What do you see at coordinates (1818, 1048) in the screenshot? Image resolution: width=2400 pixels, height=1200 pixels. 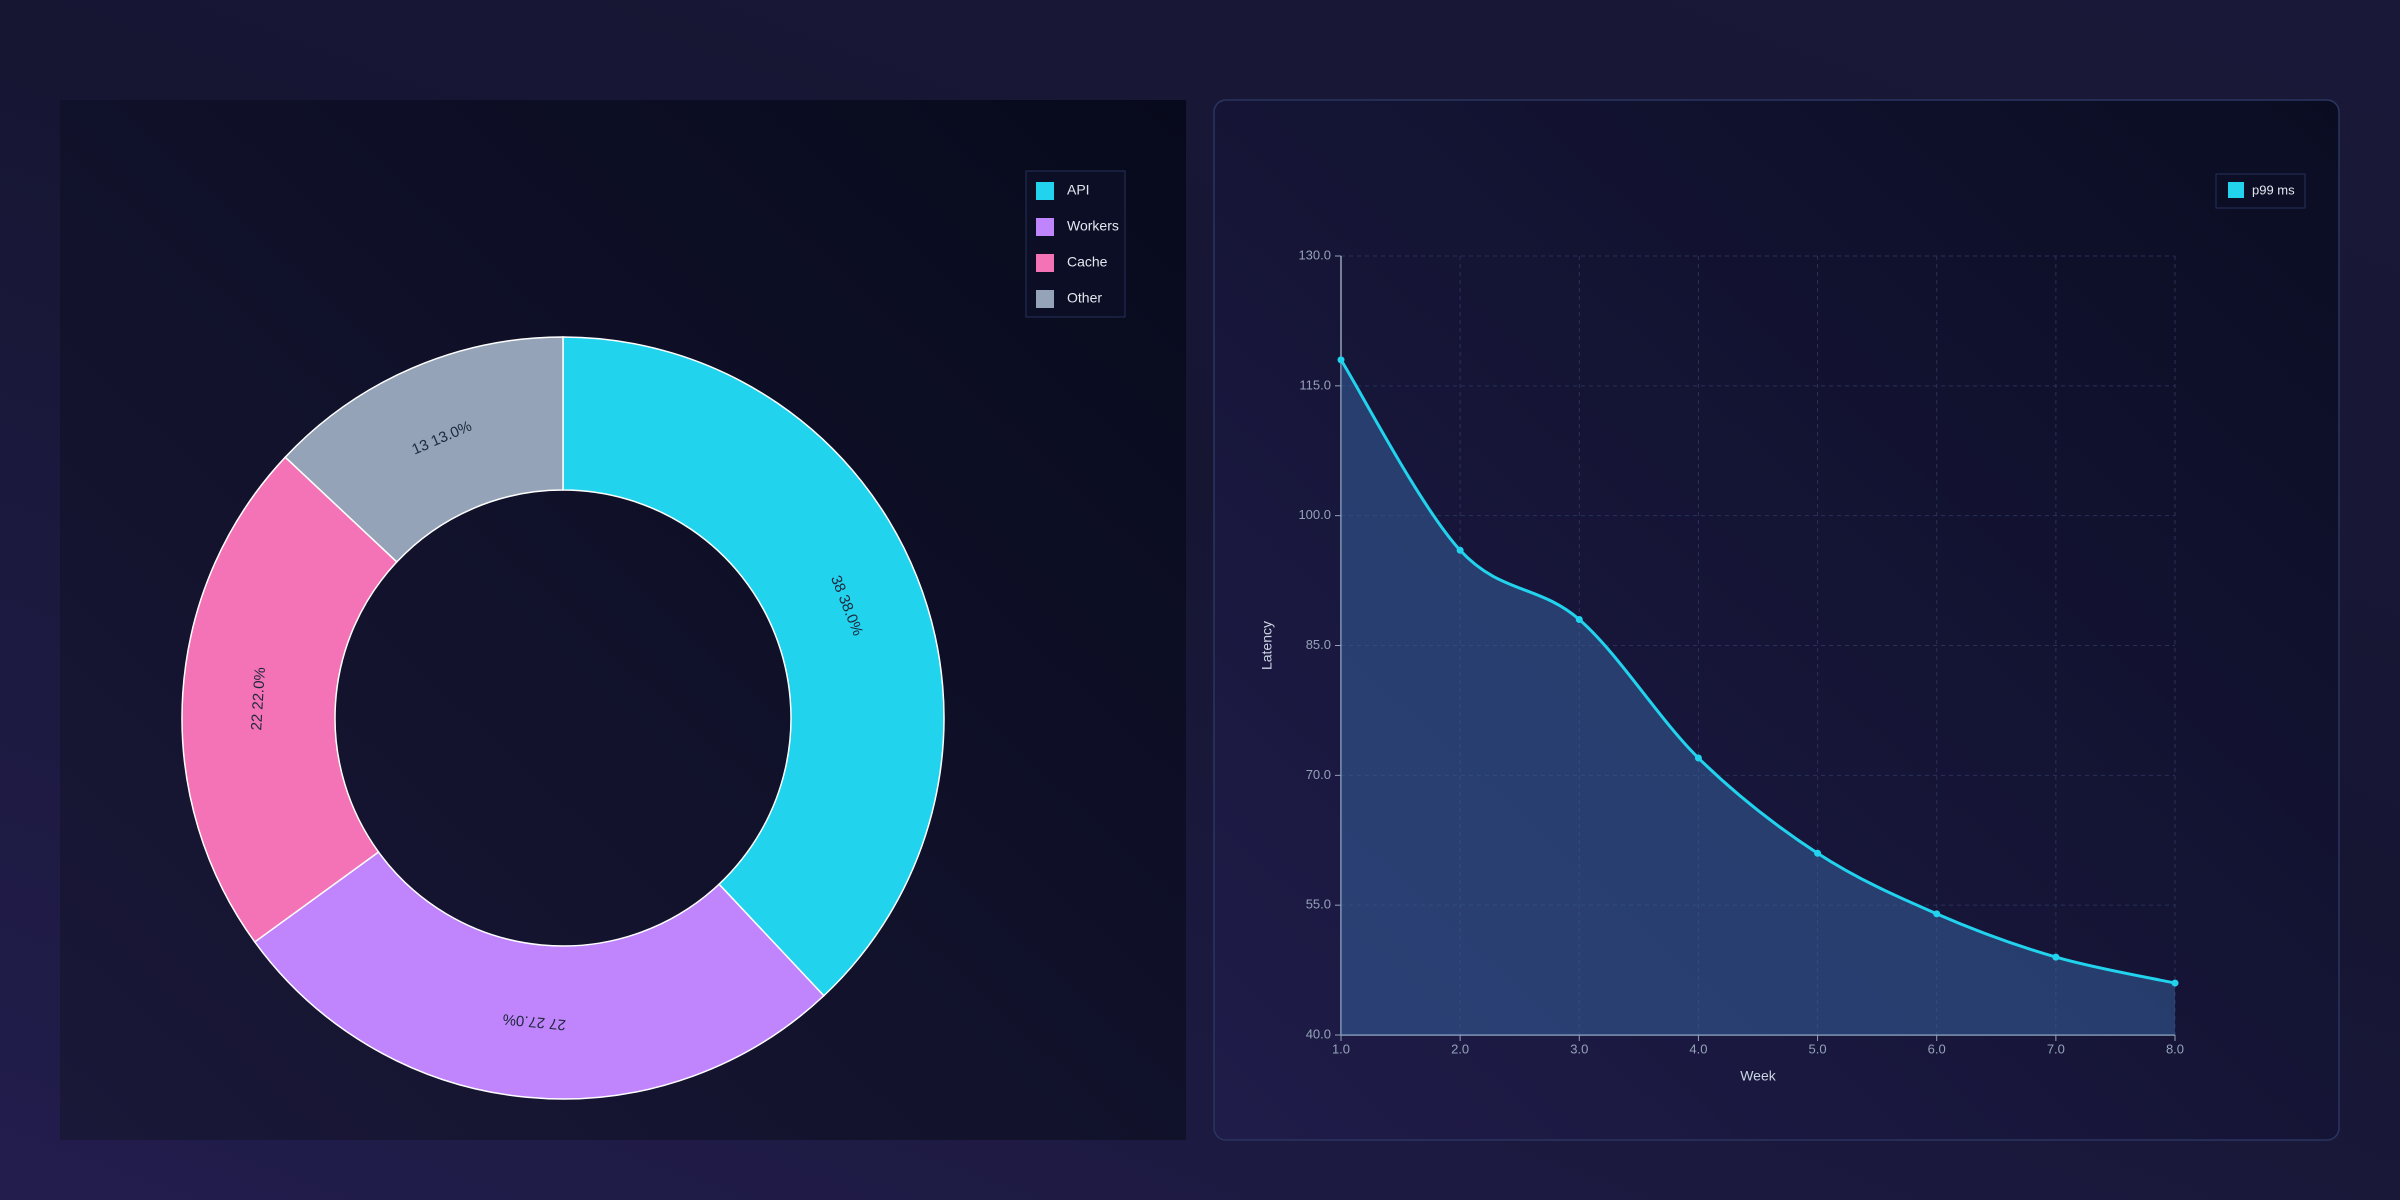 I see `x-tick-label: 5.0` at bounding box center [1818, 1048].